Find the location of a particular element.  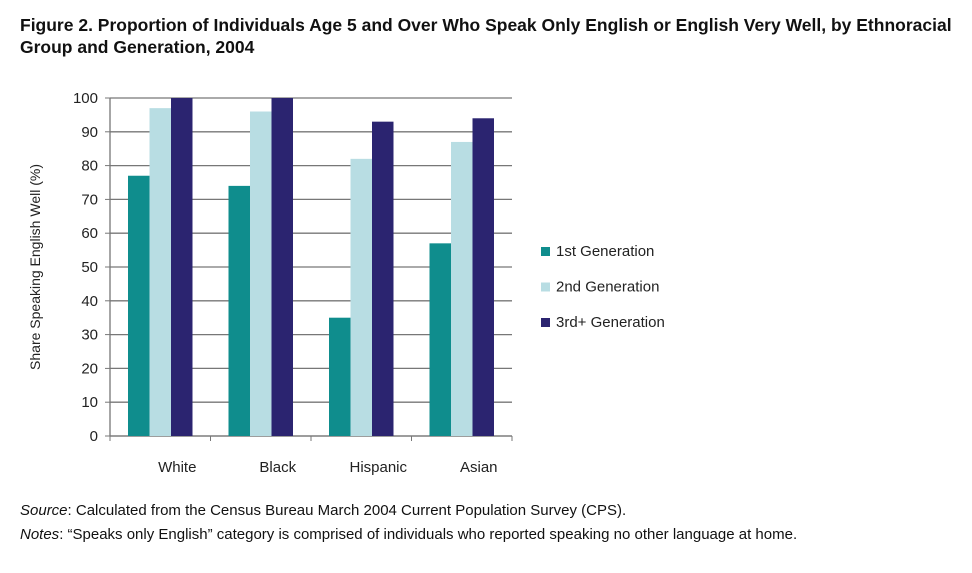

source-label: Source is located at coordinates (44, 510).